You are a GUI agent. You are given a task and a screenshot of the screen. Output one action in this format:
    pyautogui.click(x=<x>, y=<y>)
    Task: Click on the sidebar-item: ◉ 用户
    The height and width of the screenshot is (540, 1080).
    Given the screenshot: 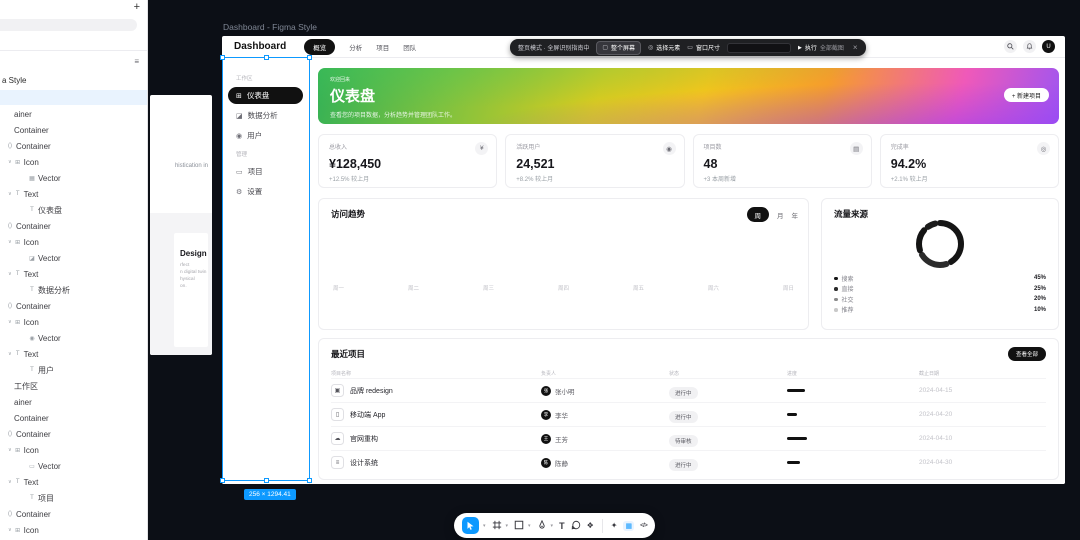 What is the action you would take?
    pyautogui.click(x=265, y=135)
    